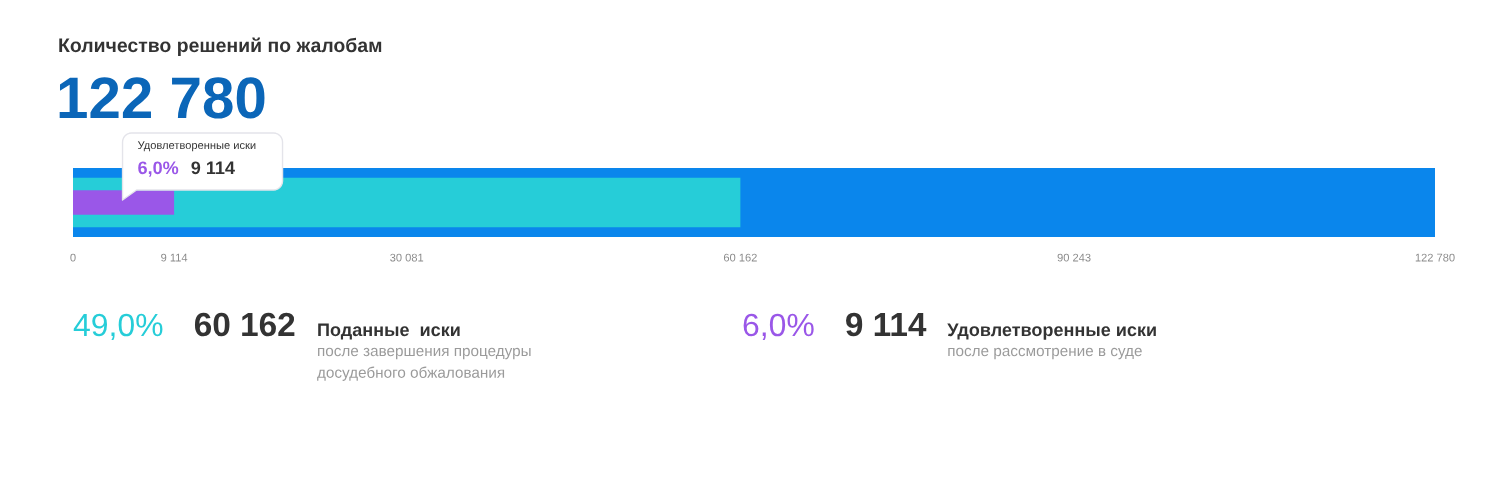 This screenshot has width=1500, height=488. What do you see at coordinates (1435, 257) in the screenshot?
I see `x-tick-label: 122 780` at bounding box center [1435, 257].